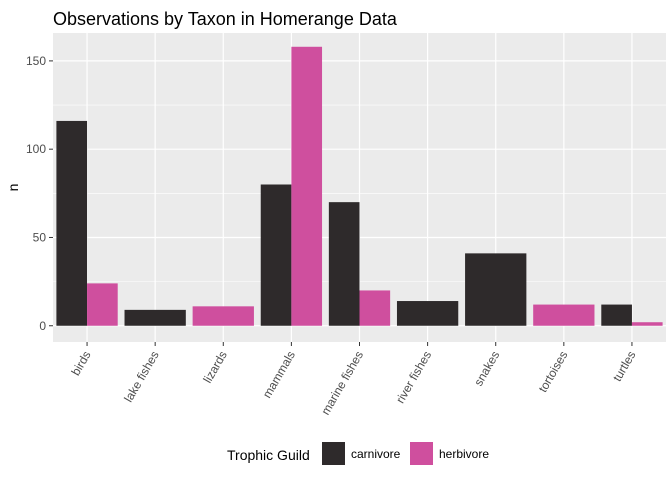  Describe the element at coordinates (486, 369) in the screenshot. I see `x-tick-label: snakes` at that location.